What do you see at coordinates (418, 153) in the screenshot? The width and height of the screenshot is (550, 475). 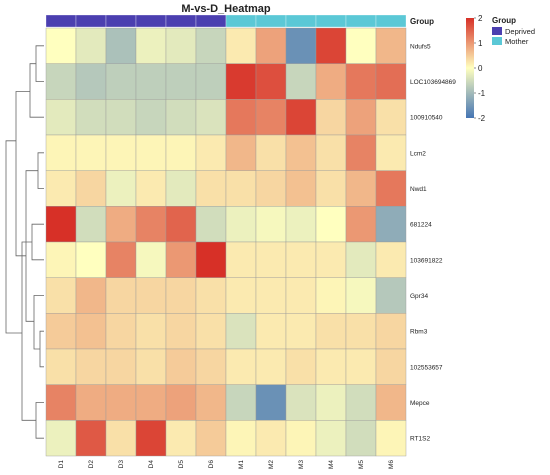 I see `row-label: Lcm2` at bounding box center [418, 153].